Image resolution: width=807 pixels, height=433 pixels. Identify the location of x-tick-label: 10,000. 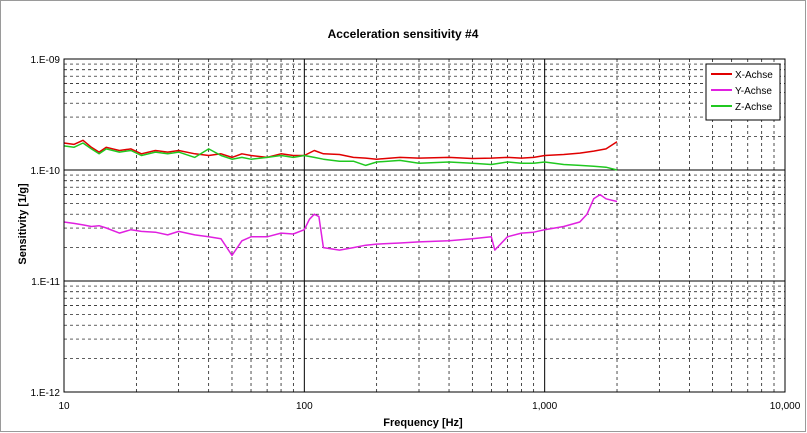
(785, 406).